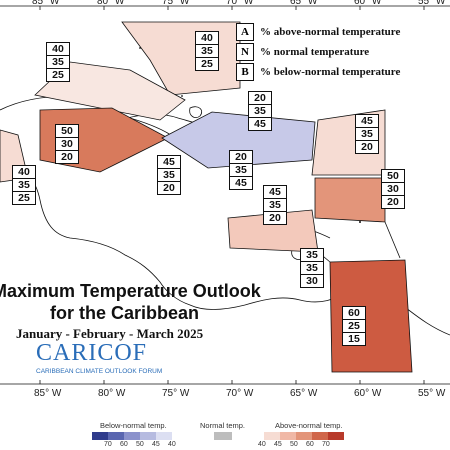 The height and width of the screenshot is (450, 450). I want to click on prob-box-puerto-rico: 20 35 45, so click(241, 170).